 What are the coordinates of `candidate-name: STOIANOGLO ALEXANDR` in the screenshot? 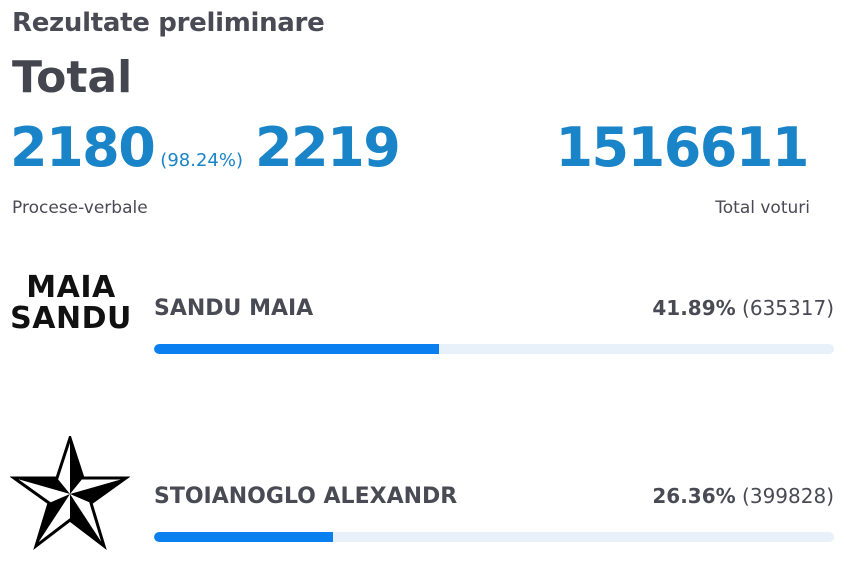 It's located at (306, 496).